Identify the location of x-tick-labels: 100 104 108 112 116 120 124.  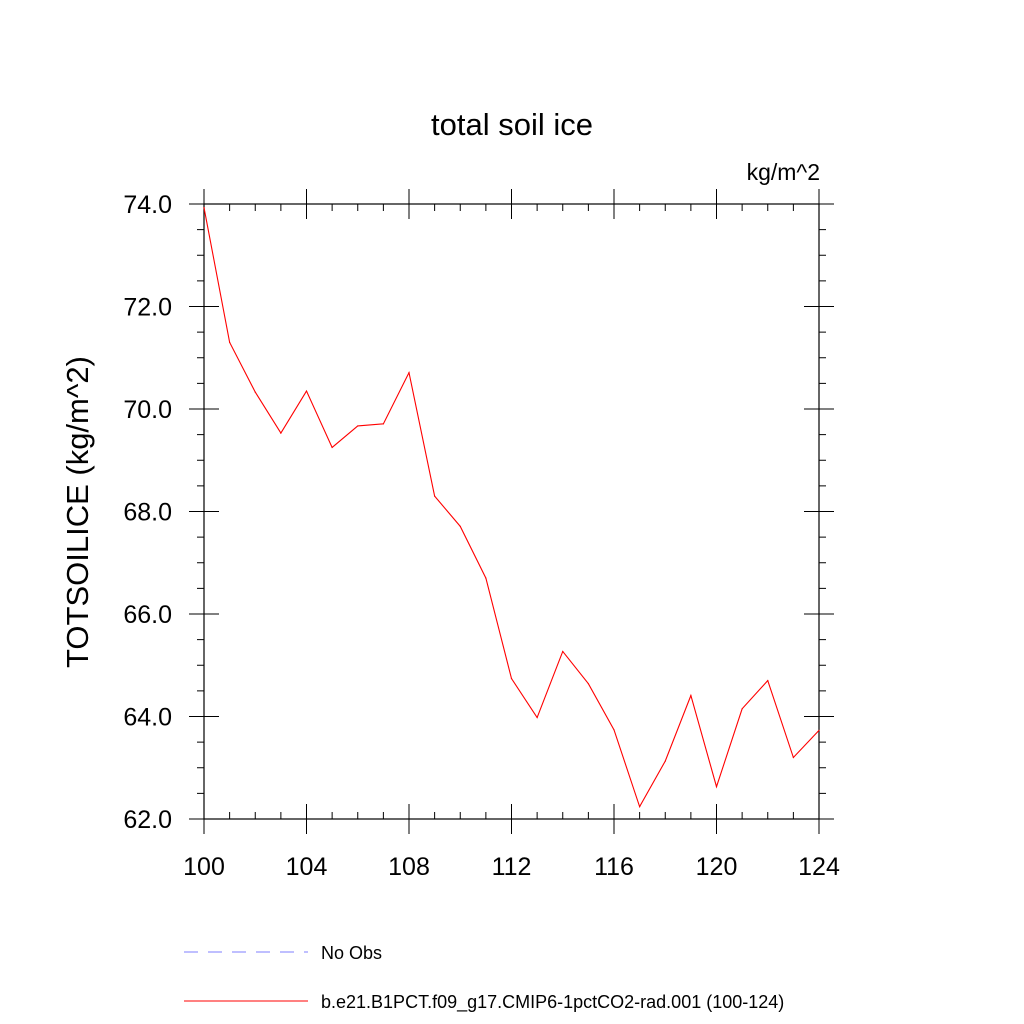
(511, 867).